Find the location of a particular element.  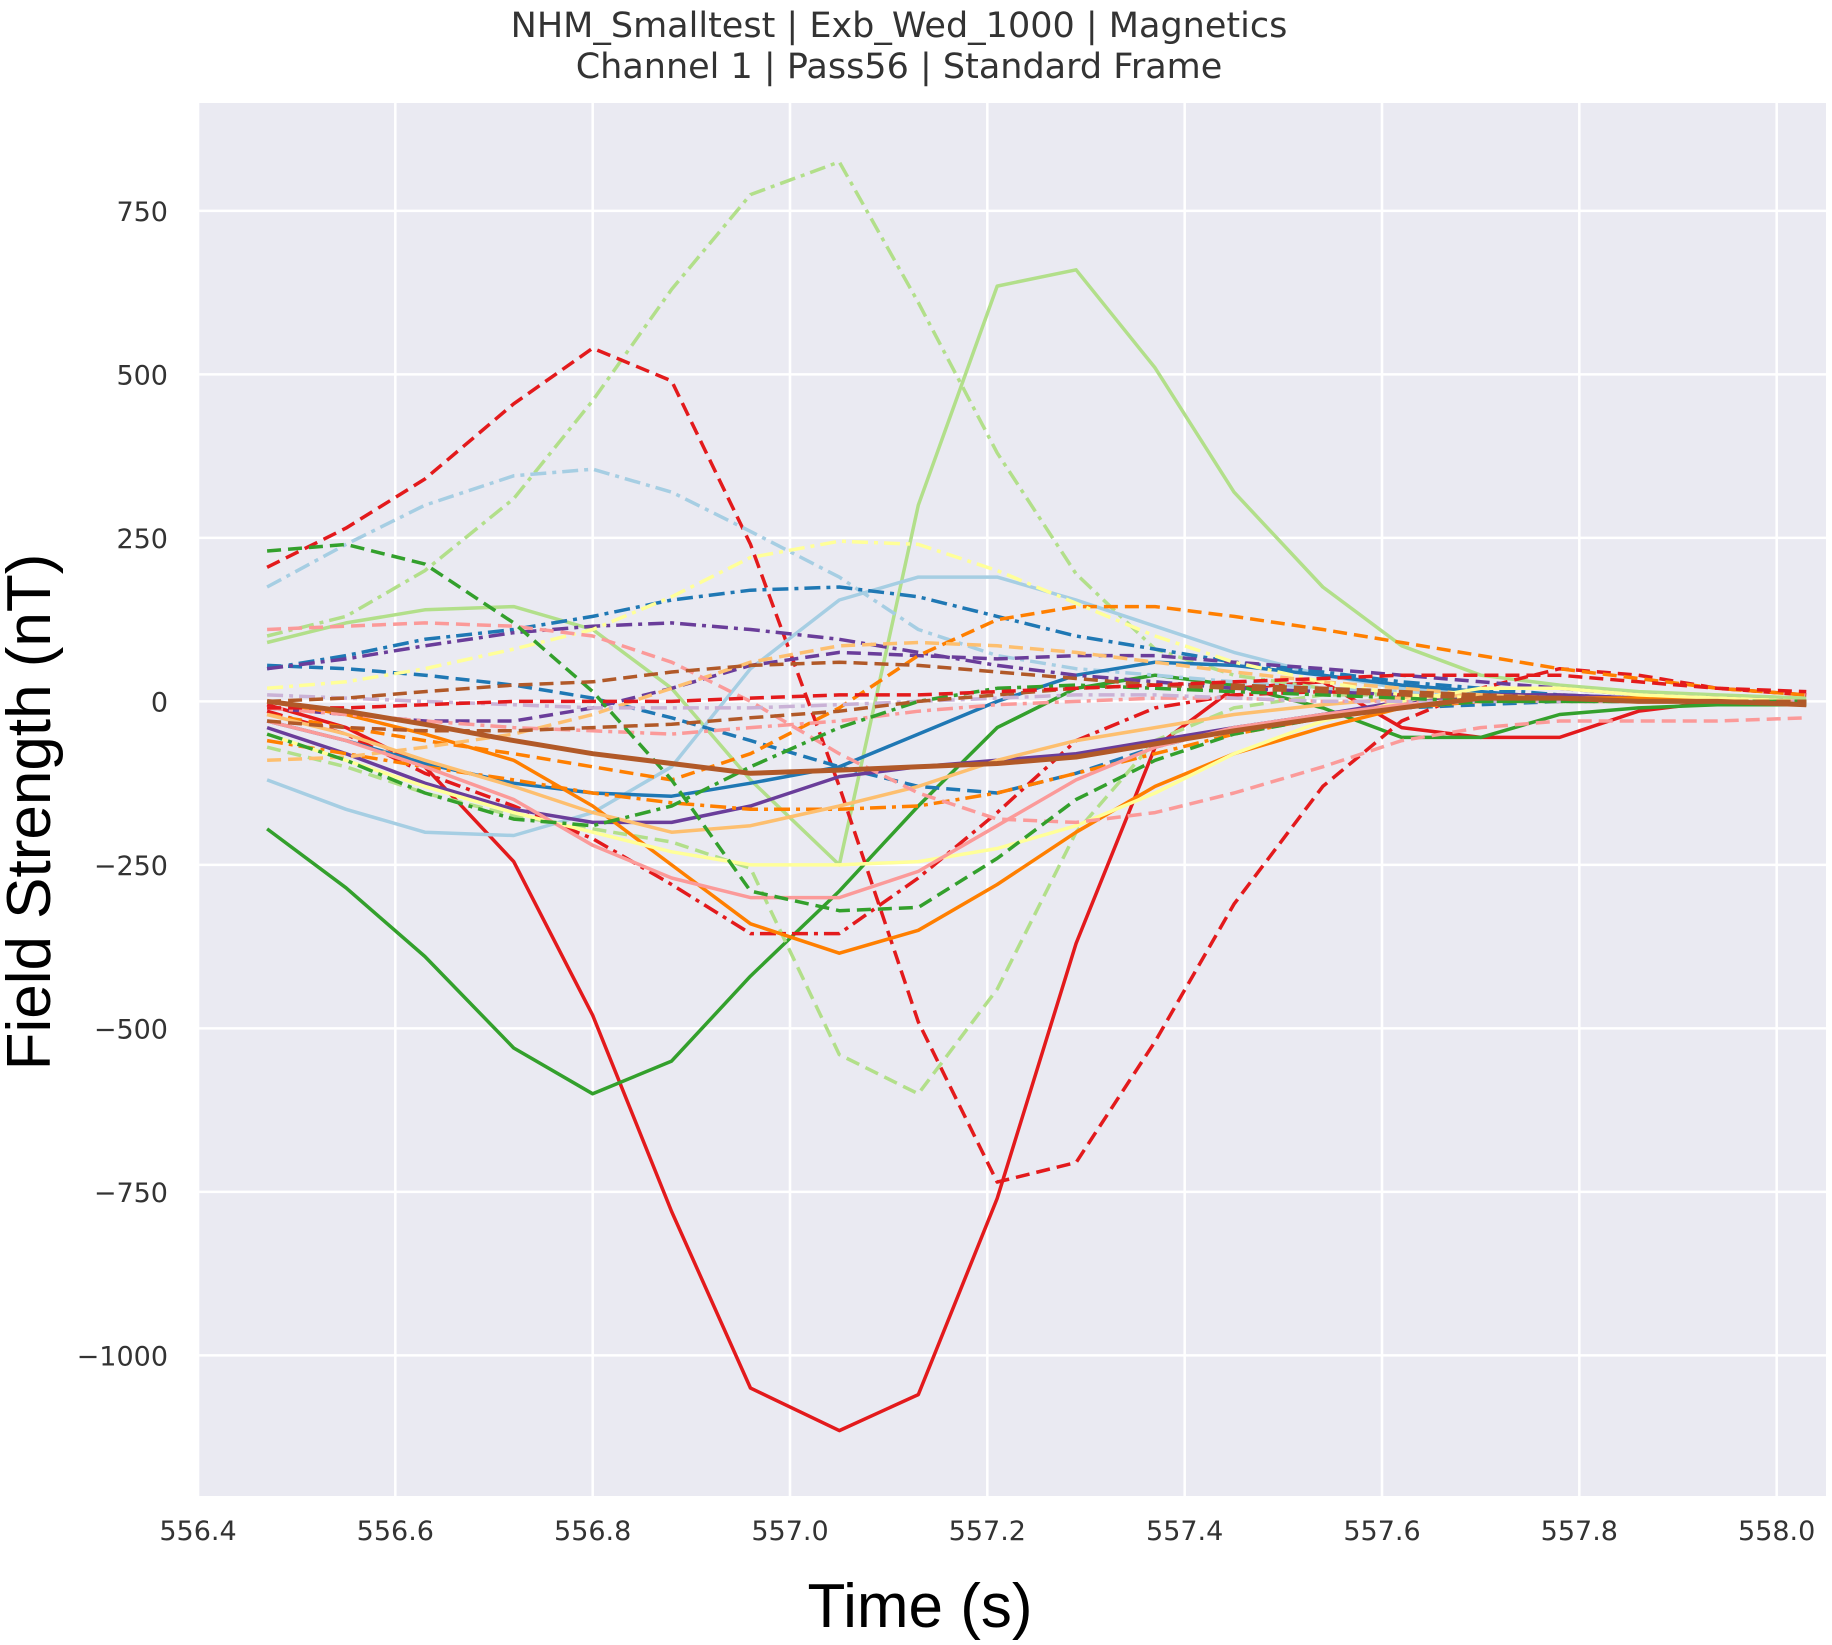

x-tick-label: 557.2 is located at coordinates (987, 1531).